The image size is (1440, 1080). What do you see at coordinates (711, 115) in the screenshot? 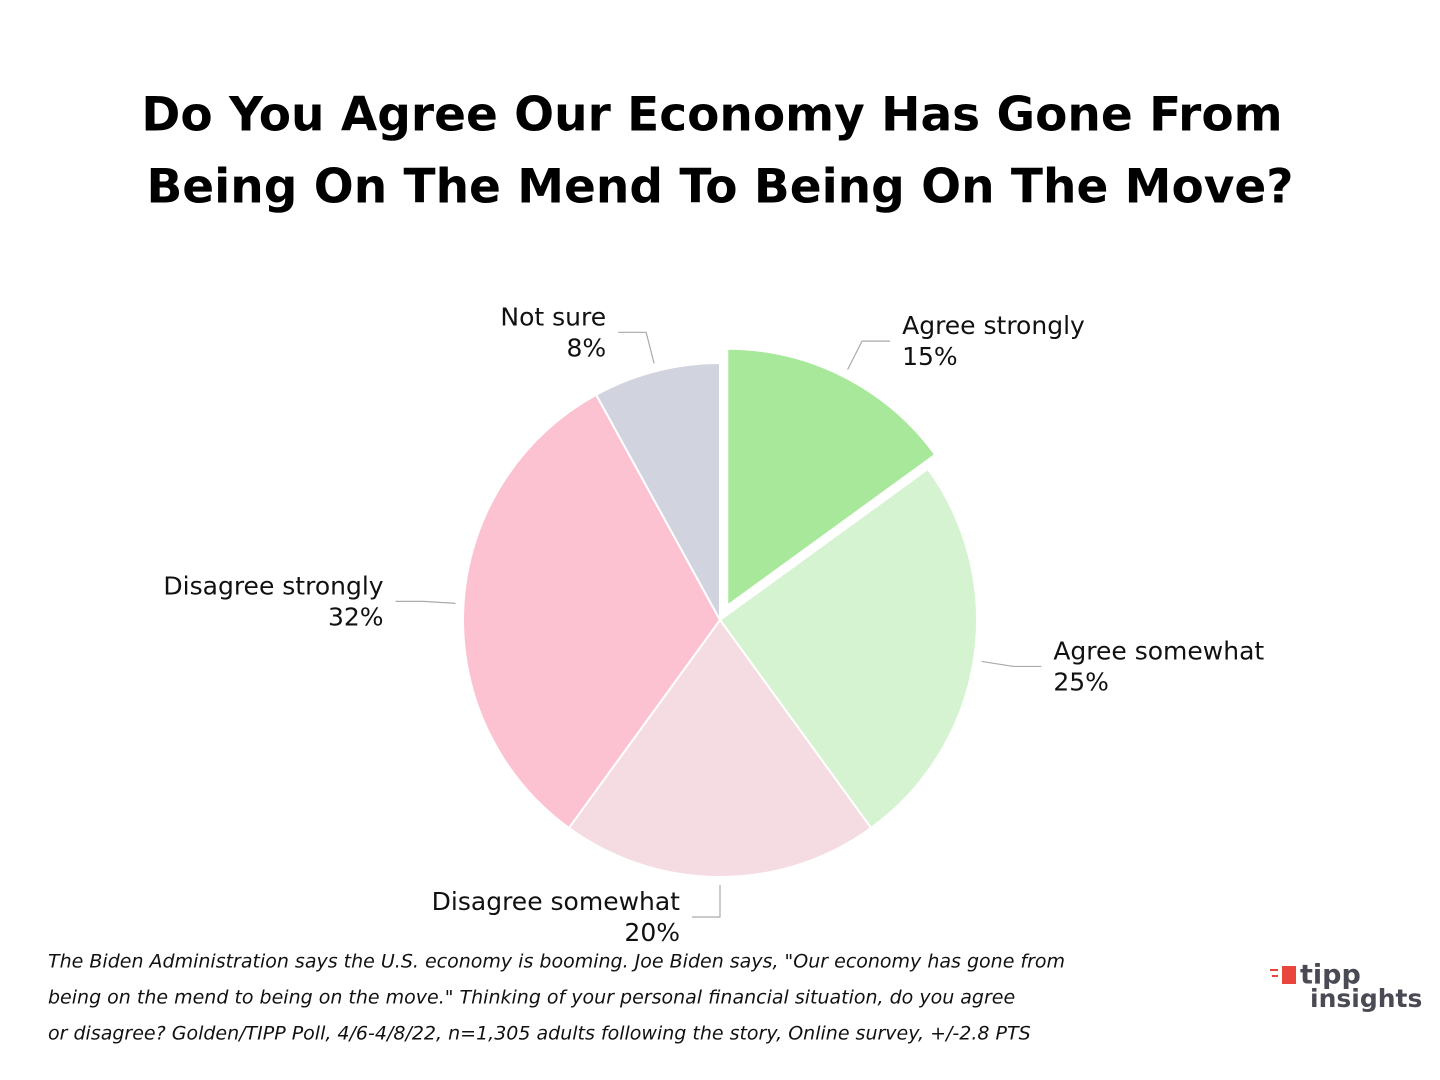
I see `chart-title: Do You Agree Our Economy Has Gone From` at bounding box center [711, 115].